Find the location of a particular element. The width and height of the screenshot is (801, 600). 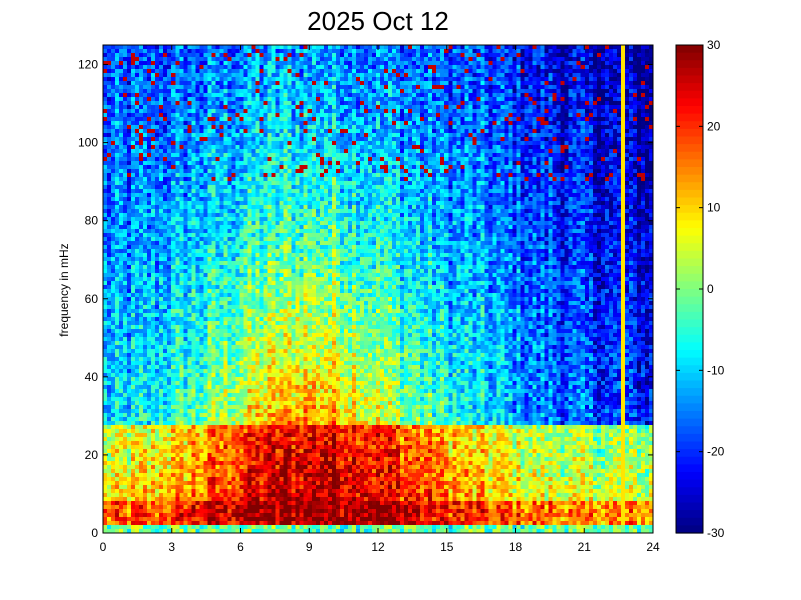

x-tick-label: 15 is located at coordinates (447, 547).